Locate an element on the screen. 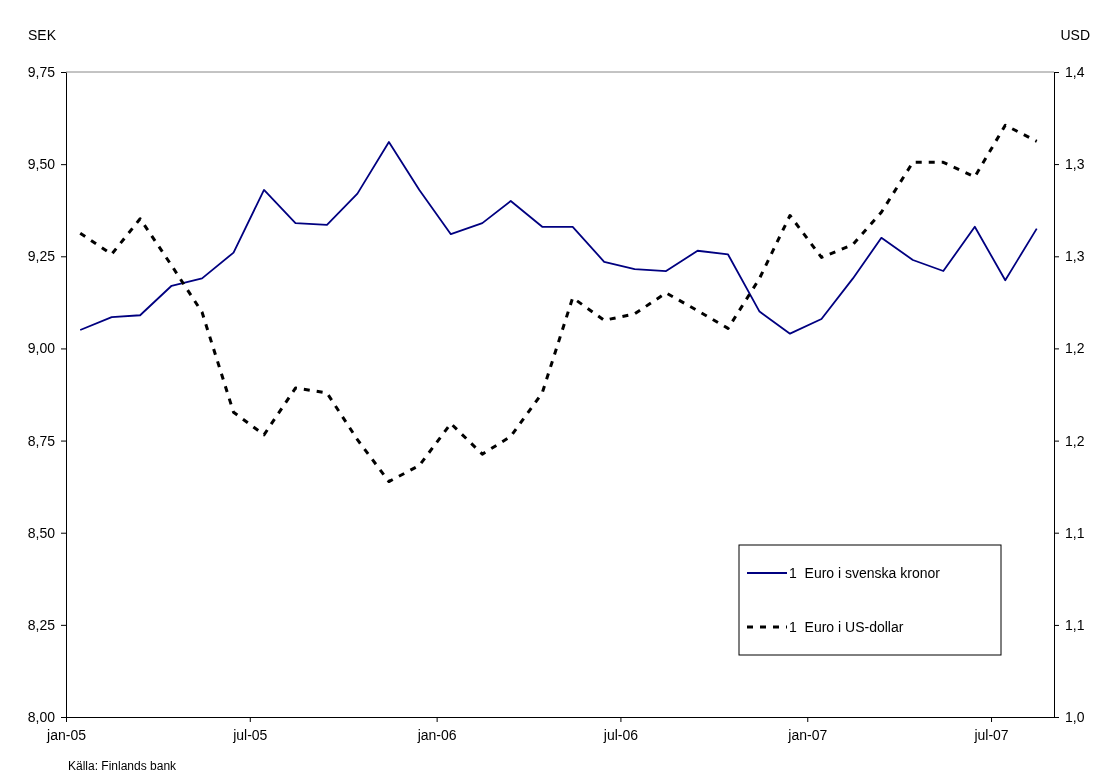  legend-label: 1 Euro i svenska kronor is located at coordinates (865, 573).